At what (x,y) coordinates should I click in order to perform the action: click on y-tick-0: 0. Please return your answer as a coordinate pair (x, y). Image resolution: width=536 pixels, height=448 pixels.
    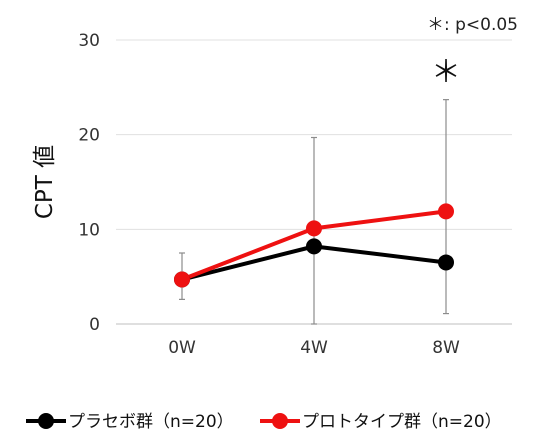
    Looking at the image, I should click on (94, 325).